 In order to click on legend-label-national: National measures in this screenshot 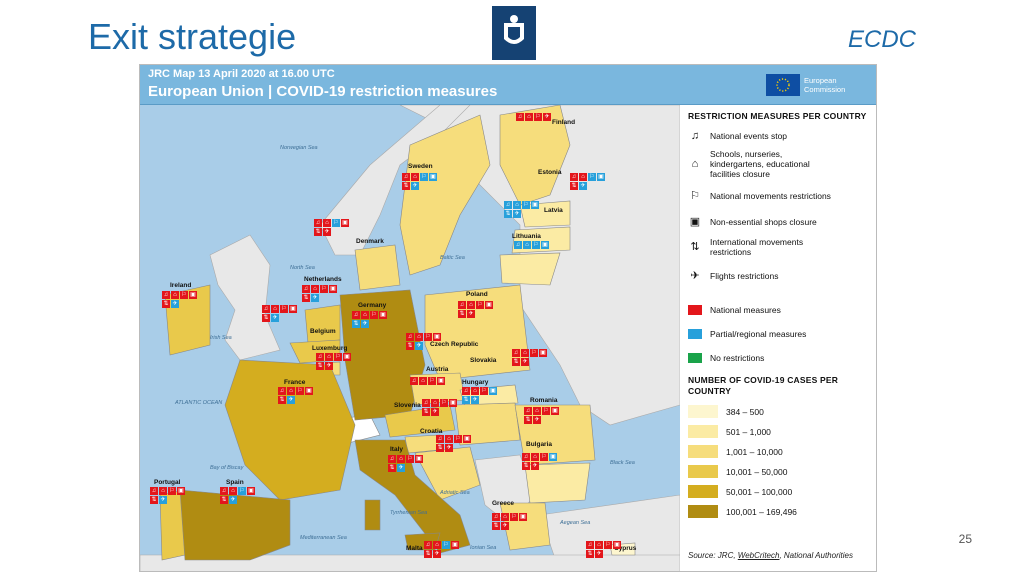, I will do `click(745, 310)`.